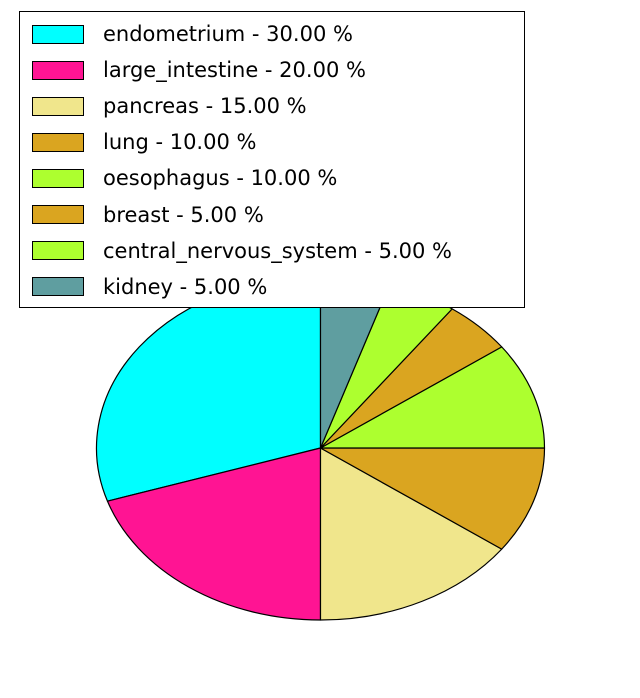 This screenshot has height=698, width=640. I want to click on legend-label: pancreas - 15.00 %, so click(205, 106).